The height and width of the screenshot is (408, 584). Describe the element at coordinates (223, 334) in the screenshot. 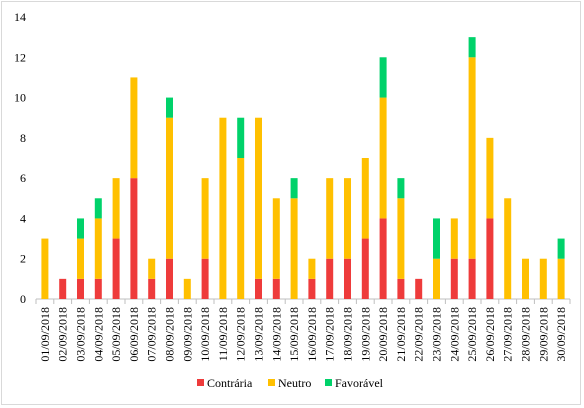

I see `x-tick-label: 11/09/2018` at that location.